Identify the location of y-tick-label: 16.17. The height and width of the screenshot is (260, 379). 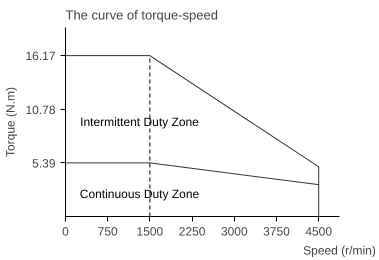
(40, 56).